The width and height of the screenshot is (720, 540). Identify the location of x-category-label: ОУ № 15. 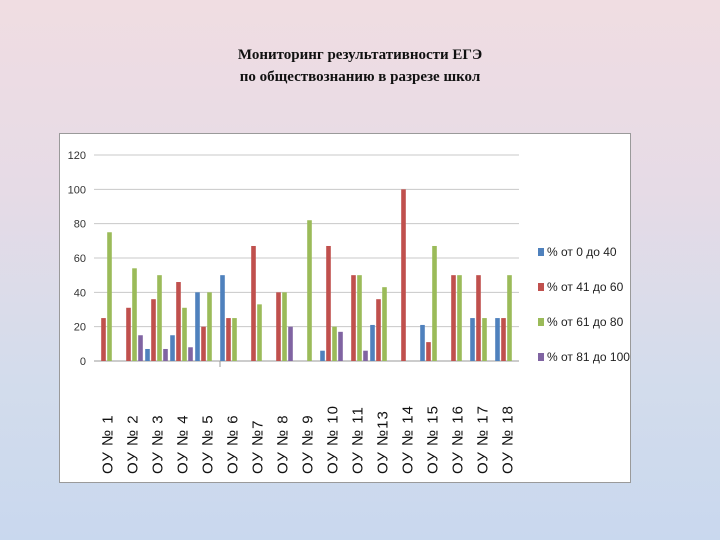
(433, 439).